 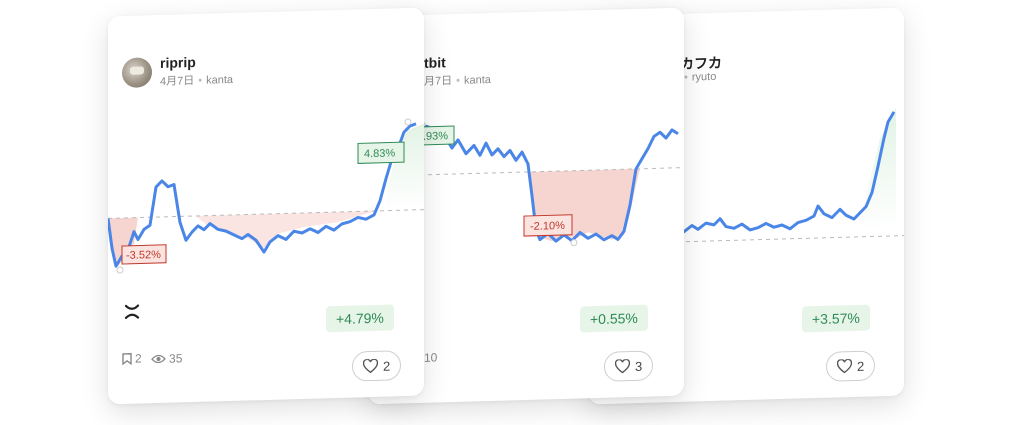 I want to click on like-button: 3, so click(x=629, y=366).